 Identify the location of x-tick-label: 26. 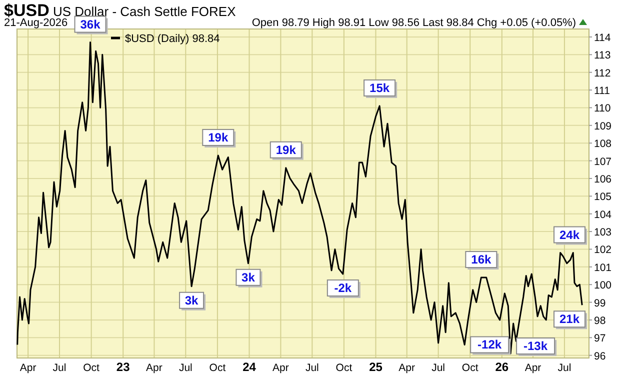
(502, 367).